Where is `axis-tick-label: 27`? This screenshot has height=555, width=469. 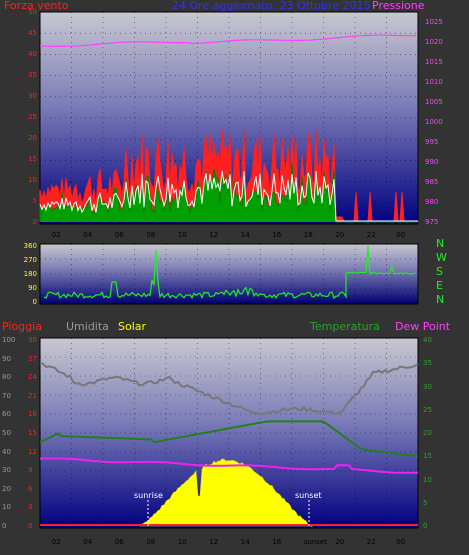
axis-tick-label: 27 is located at coordinates (32, 358).